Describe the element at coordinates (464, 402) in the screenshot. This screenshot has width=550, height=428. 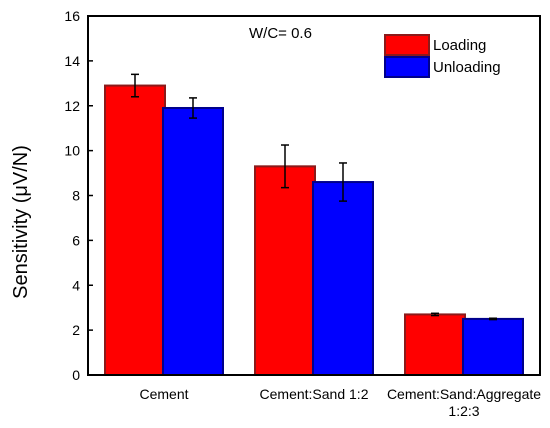
I see `x-category-label: Cement:Sand:Aggregate 1:2:3` at that location.